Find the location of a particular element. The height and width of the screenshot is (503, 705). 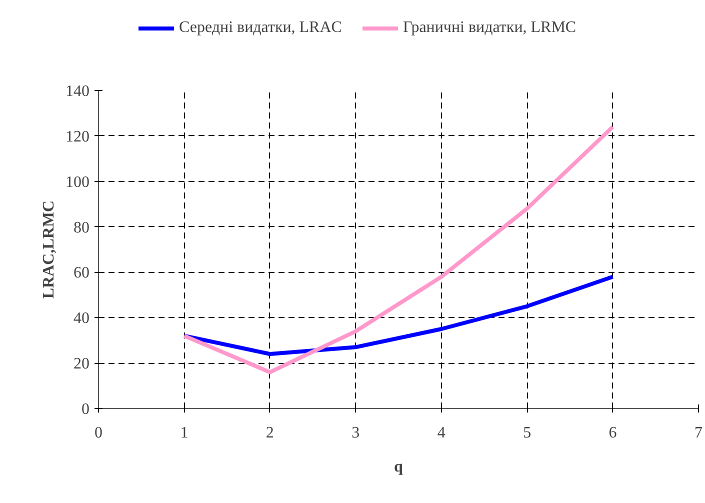

y-tick-label: 140 is located at coordinates (78, 91).